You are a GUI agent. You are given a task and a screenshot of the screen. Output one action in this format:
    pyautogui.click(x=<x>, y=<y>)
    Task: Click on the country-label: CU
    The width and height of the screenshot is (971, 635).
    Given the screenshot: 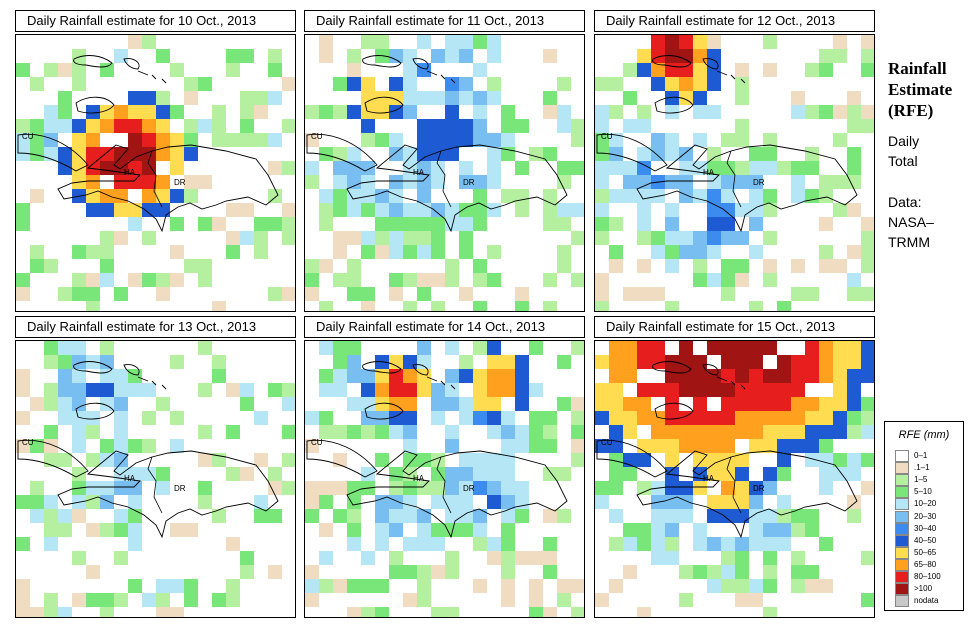 What is the action you would take?
    pyautogui.click(x=317, y=136)
    